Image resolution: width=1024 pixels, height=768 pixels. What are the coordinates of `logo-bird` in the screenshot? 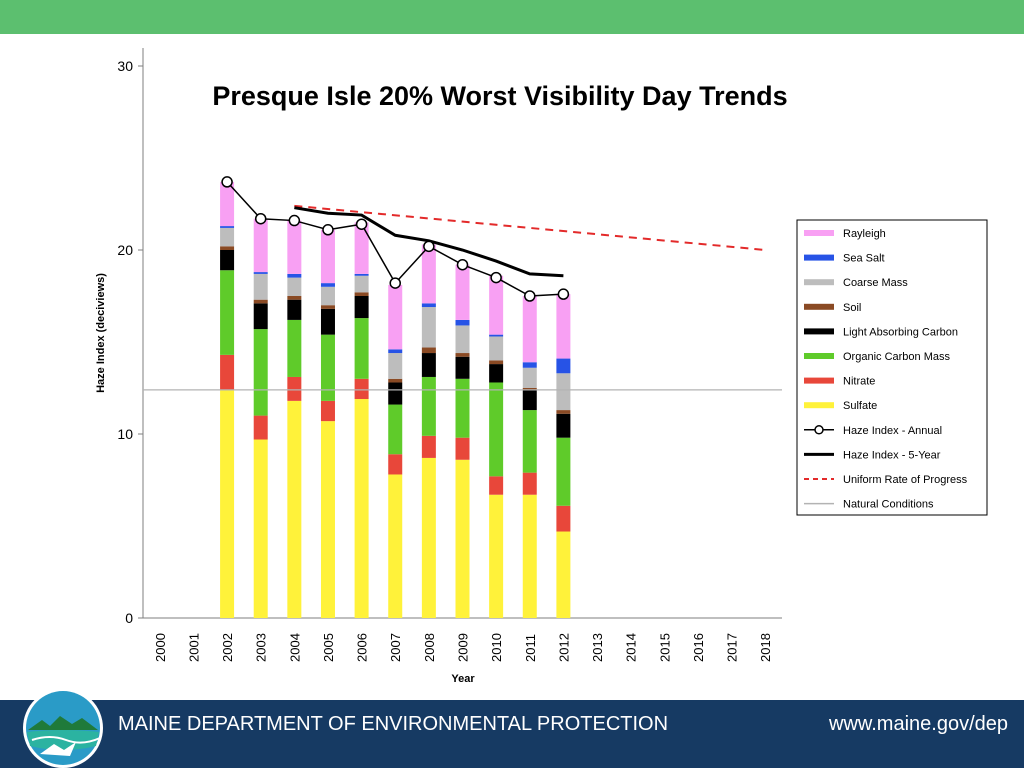 It's located at (58, 749).